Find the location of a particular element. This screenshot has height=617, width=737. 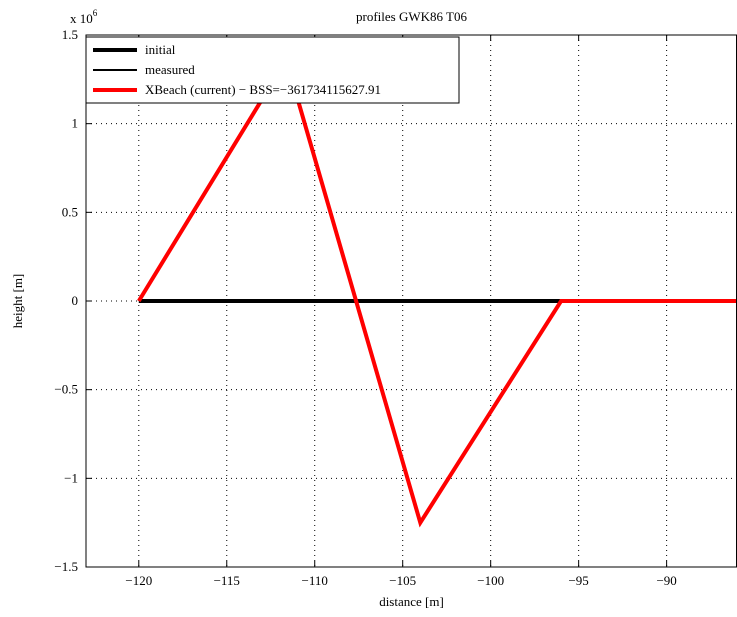

legend-label: initial is located at coordinates (160, 49).